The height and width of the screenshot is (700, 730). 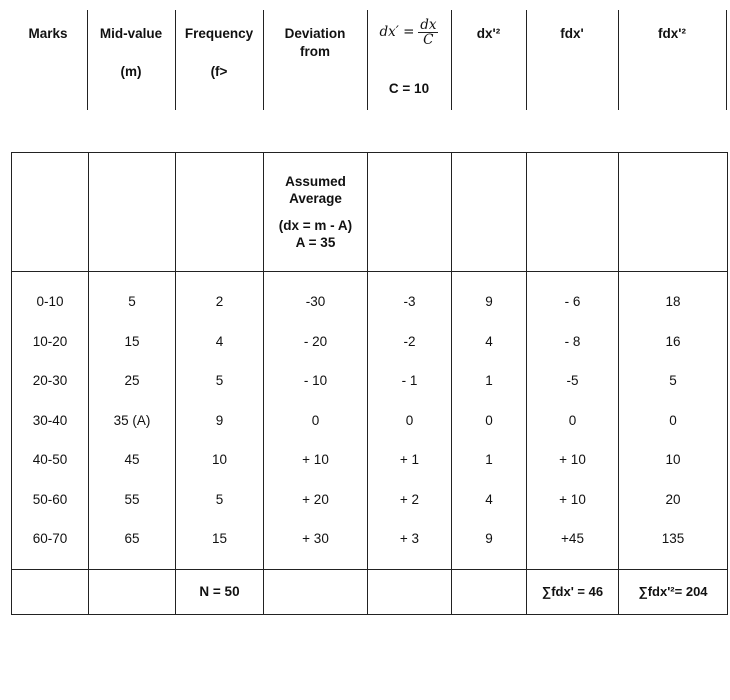 I want to click on table-cell: + 30, so click(x=315, y=544).